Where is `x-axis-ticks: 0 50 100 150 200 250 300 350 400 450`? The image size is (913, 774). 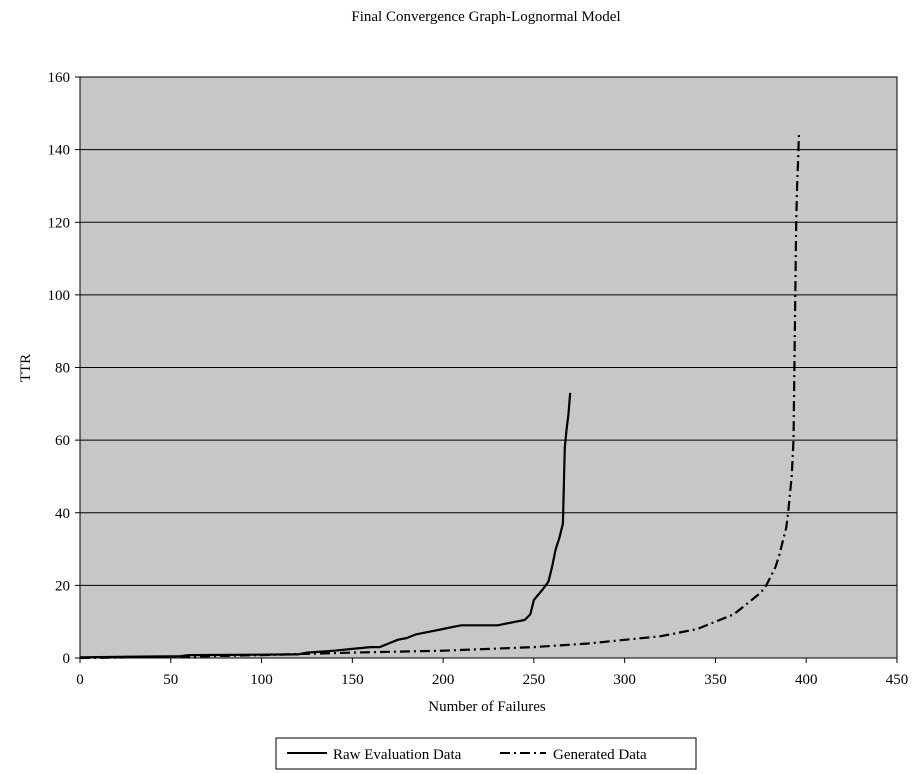
x-axis-ticks: 0 50 100 150 200 250 300 350 400 450 is located at coordinates (492, 673).